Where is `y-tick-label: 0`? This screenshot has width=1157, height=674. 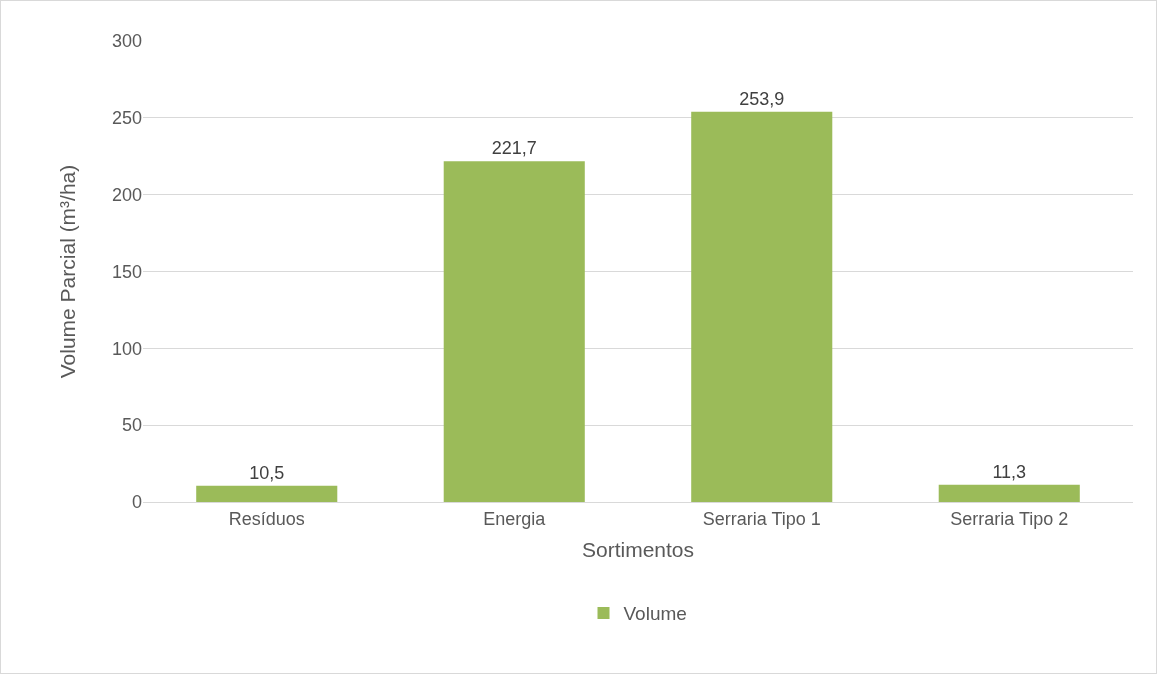
y-tick-label: 0 is located at coordinates (136, 502).